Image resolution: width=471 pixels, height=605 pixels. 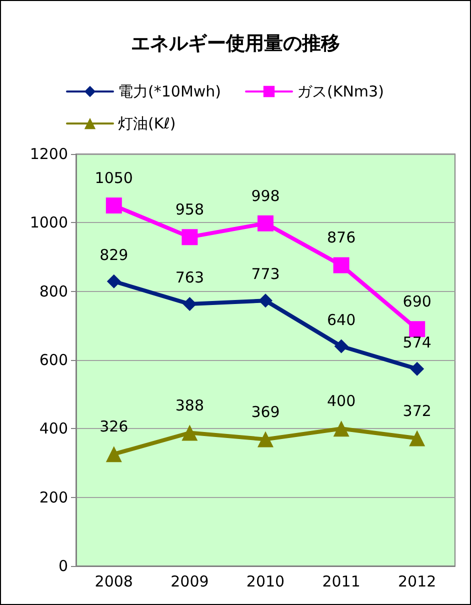 I want to click on y-tick-label: 200, so click(x=53, y=497).